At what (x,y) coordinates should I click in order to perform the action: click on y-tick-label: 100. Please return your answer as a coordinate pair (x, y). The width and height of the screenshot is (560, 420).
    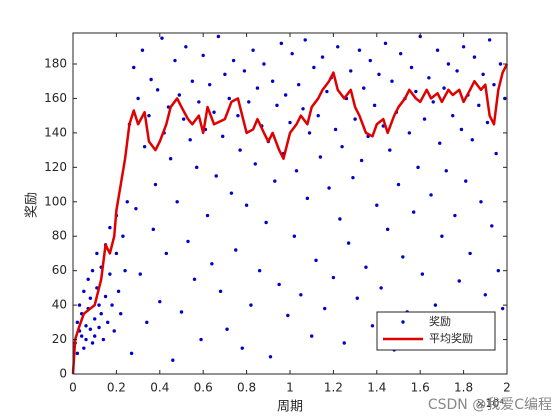
    Looking at the image, I should click on (55, 201).